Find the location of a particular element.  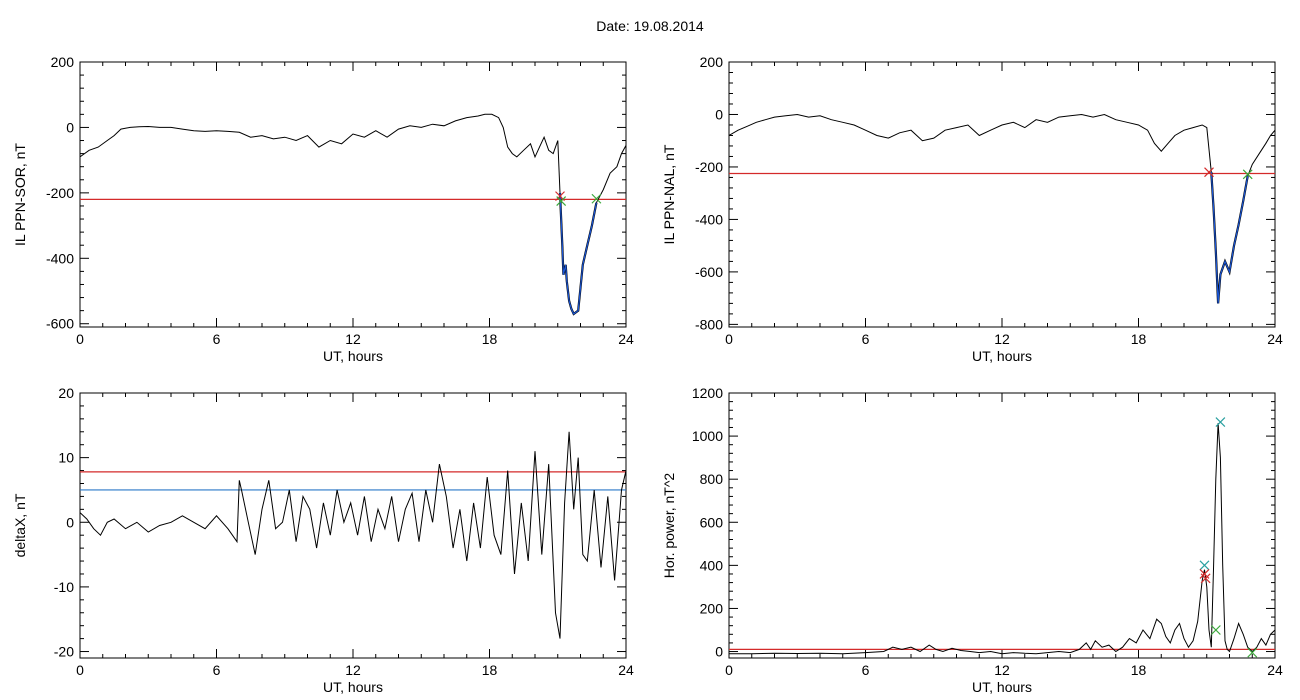

y-axis-label: IL PPN-NAL, nT is located at coordinates (669, 194).